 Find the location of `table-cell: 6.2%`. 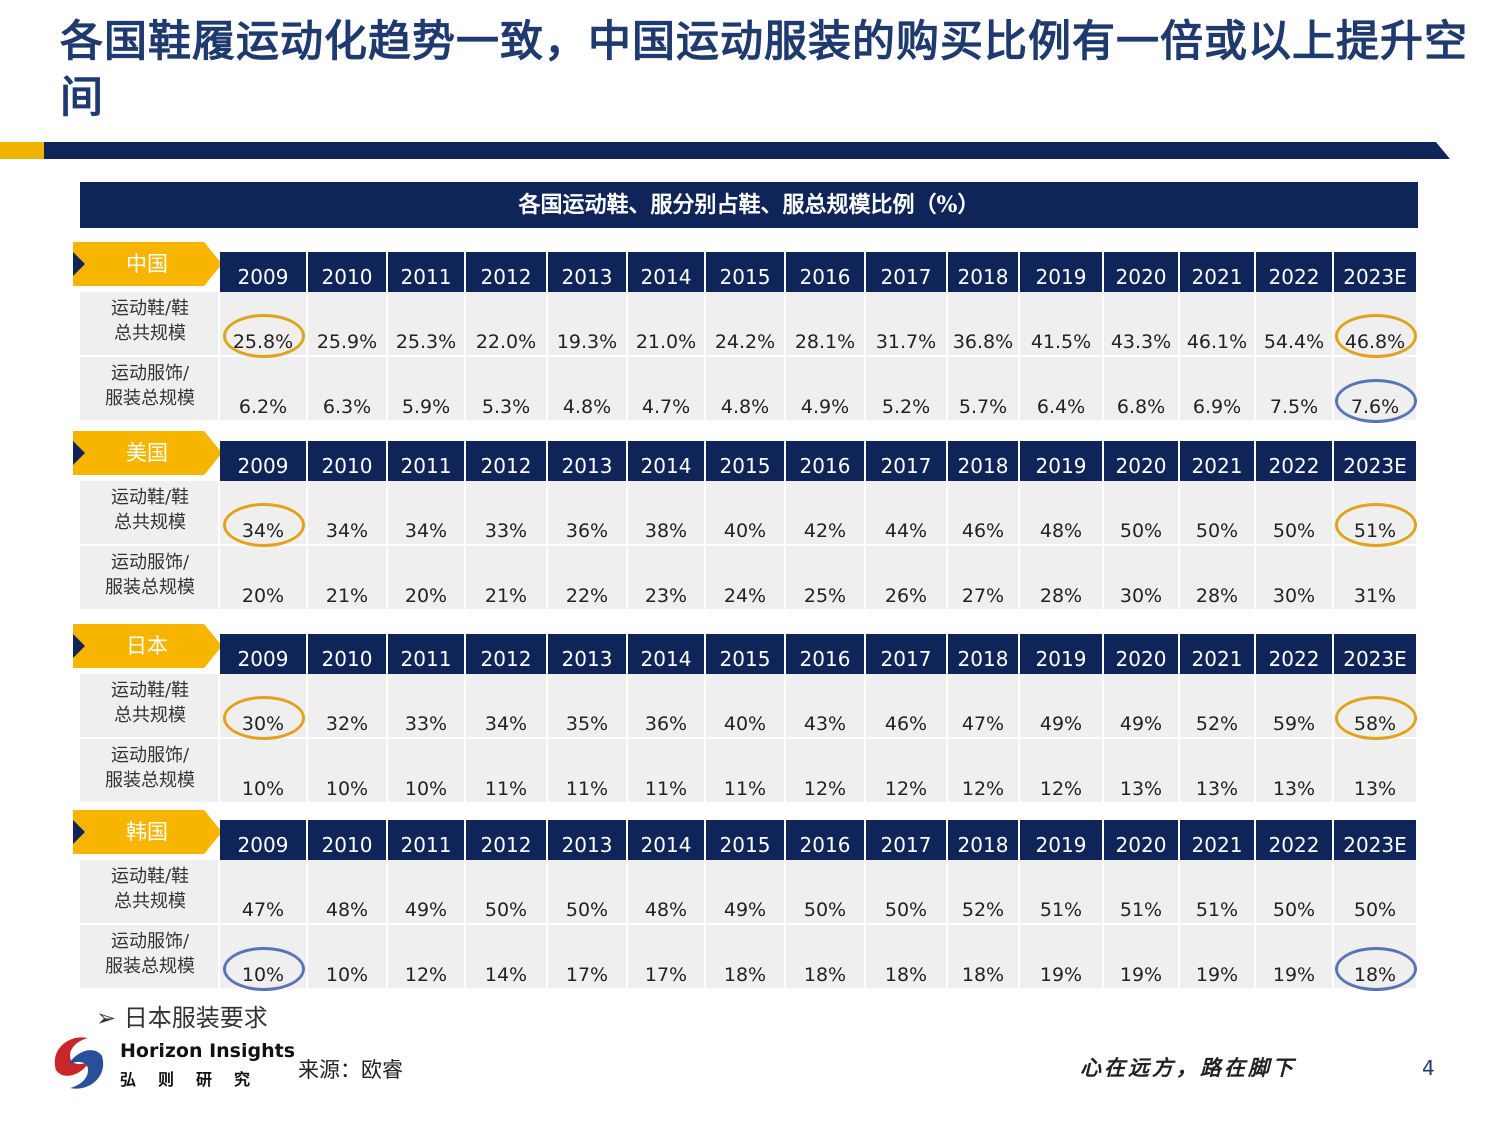

table-cell: 6.2% is located at coordinates (264, 388).